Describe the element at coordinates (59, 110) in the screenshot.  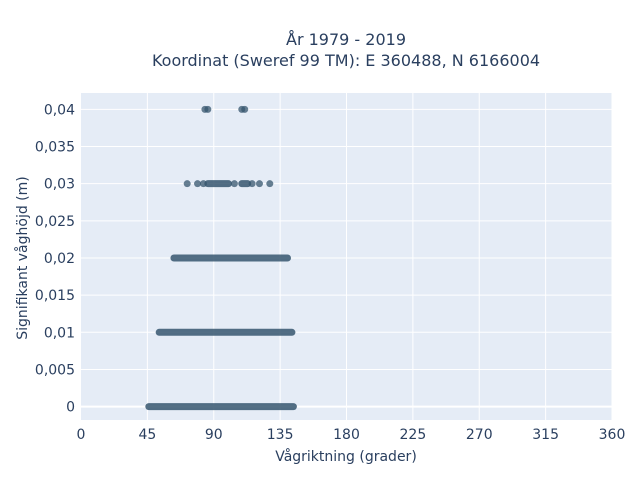
I see `y-tick-label: 0,04` at that location.